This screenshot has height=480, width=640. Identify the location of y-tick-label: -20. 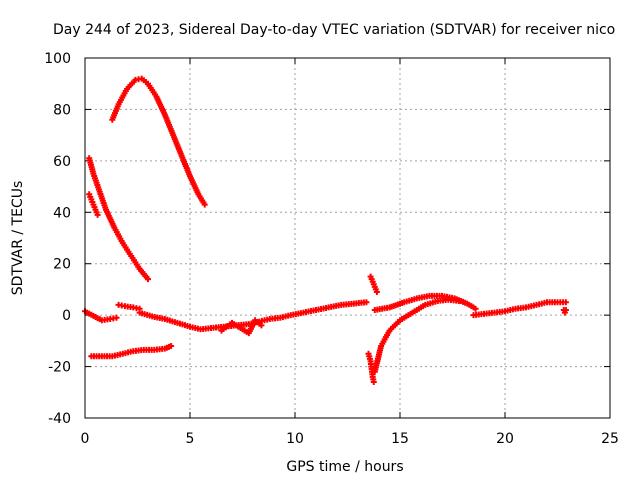
(59, 368).